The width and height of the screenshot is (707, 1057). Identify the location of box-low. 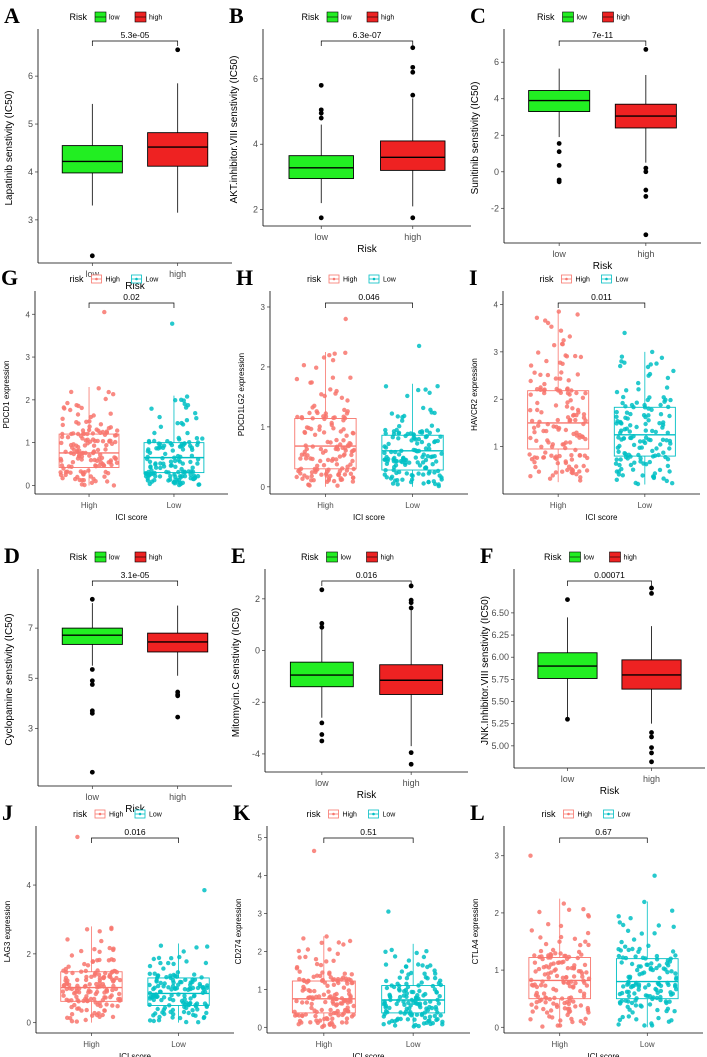
(413, 969).